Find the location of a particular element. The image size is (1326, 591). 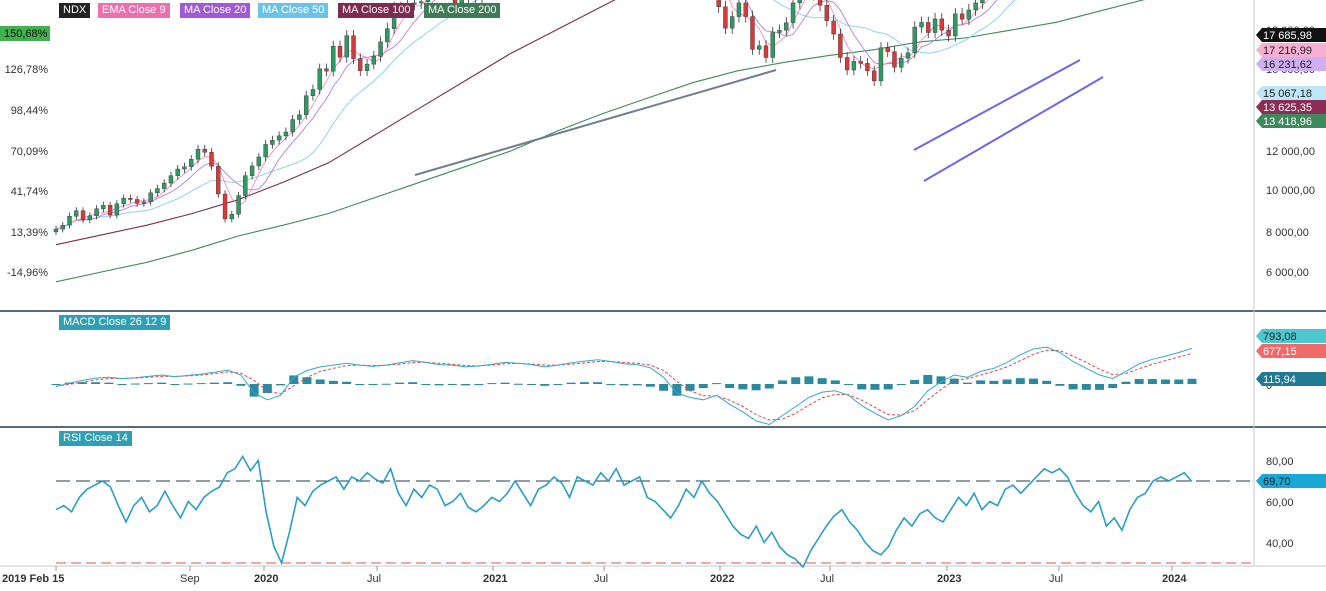

price-label: 13 625,35 is located at coordinates (1287, 108).